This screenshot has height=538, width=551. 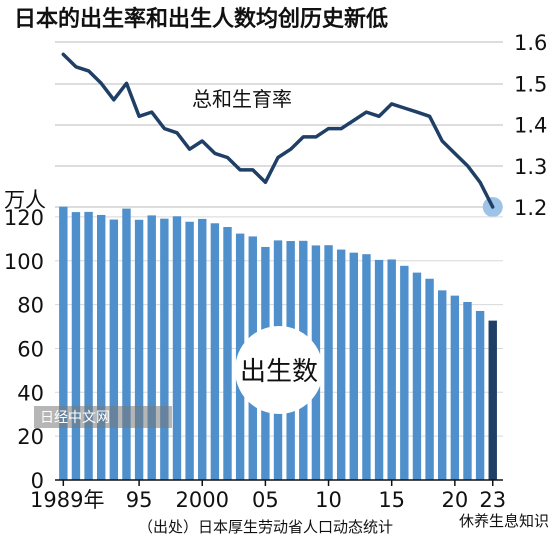 I want to click on births-x-tick-label: 15, so click(x=391, y=500).